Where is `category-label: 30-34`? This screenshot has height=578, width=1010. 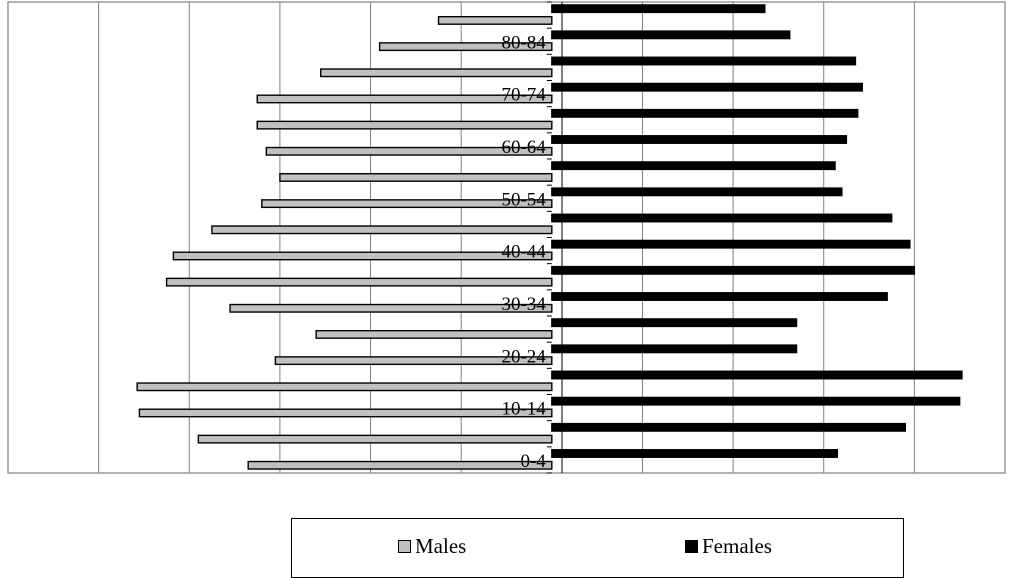
category-label: 30-34 is located at coordinates (523, 304).